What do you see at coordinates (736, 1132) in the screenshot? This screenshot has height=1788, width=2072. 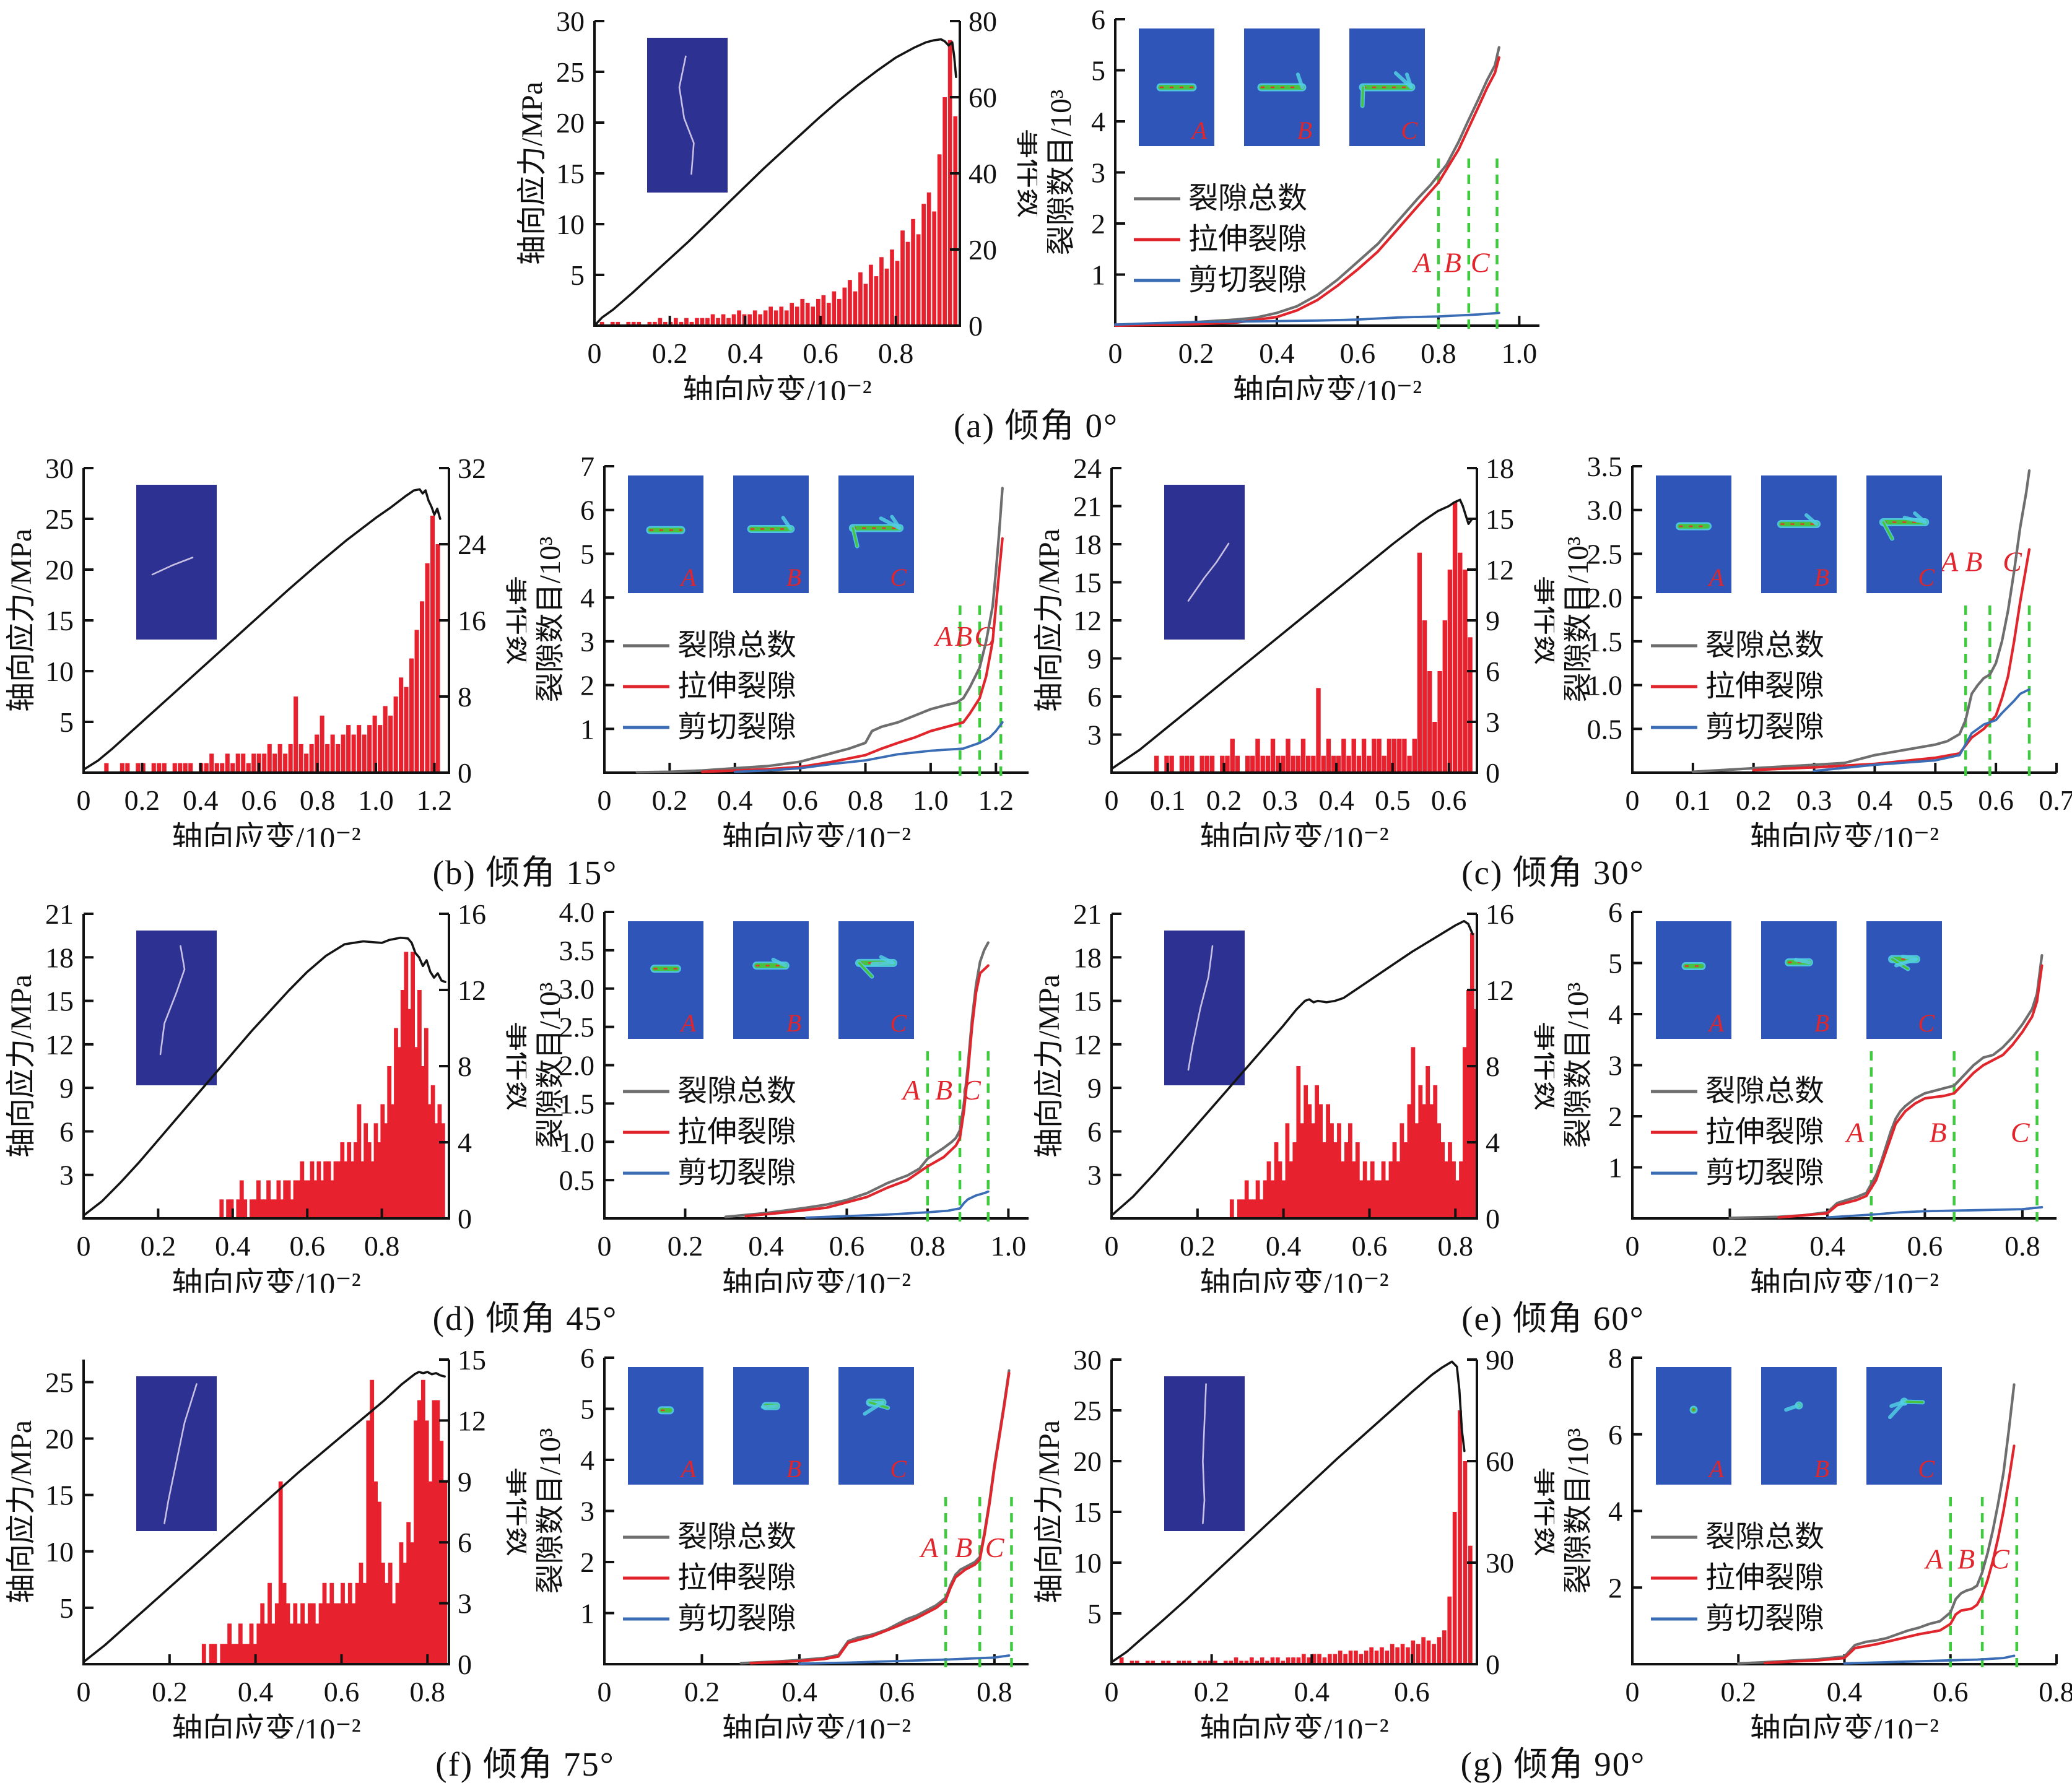 I see `svg-text: 拉伸裂隙` at bounding box center [736, 1132].